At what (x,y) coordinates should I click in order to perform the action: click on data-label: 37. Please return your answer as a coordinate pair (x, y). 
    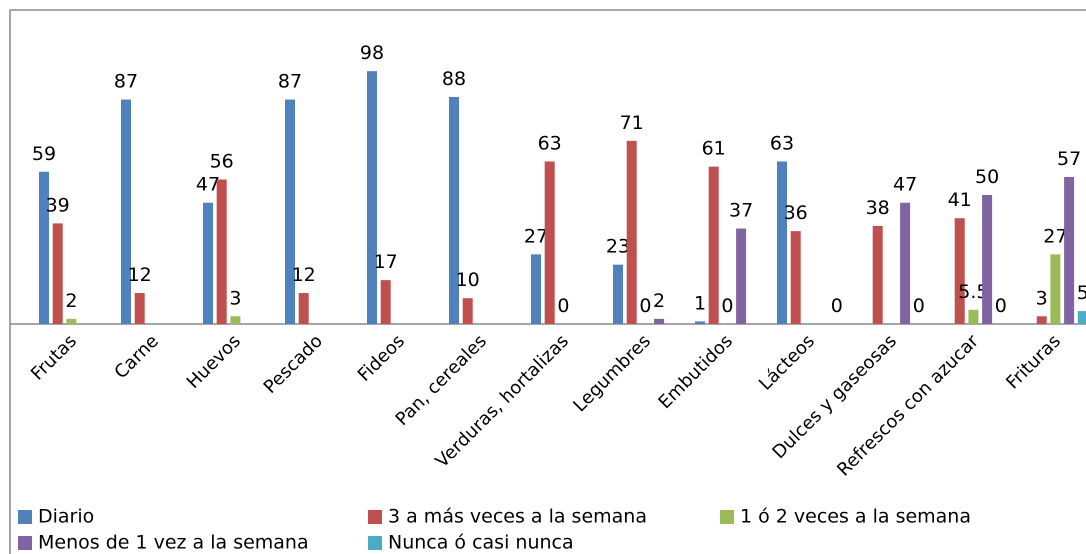
    Looking at the image, I should click on (741, 211).